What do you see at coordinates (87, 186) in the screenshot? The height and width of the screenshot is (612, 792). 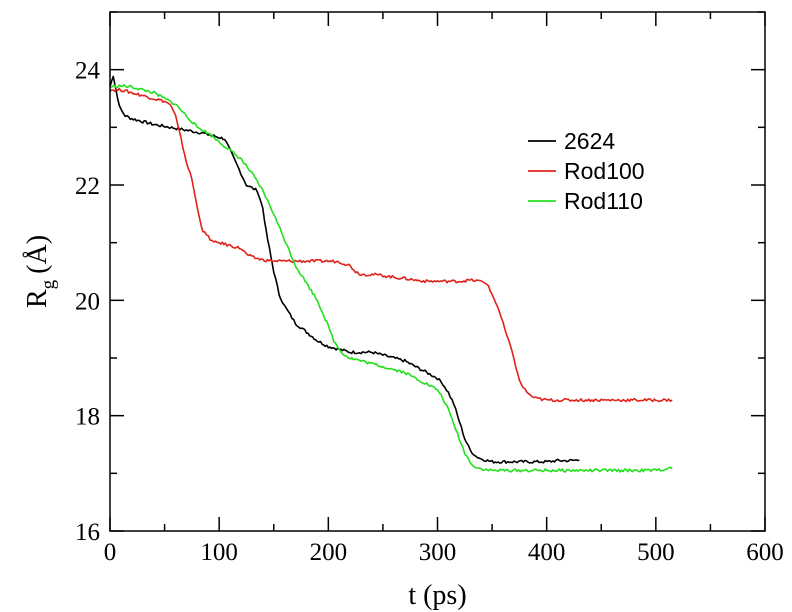 I see `y-tick-label: 22` at bounding box center [87, 186].